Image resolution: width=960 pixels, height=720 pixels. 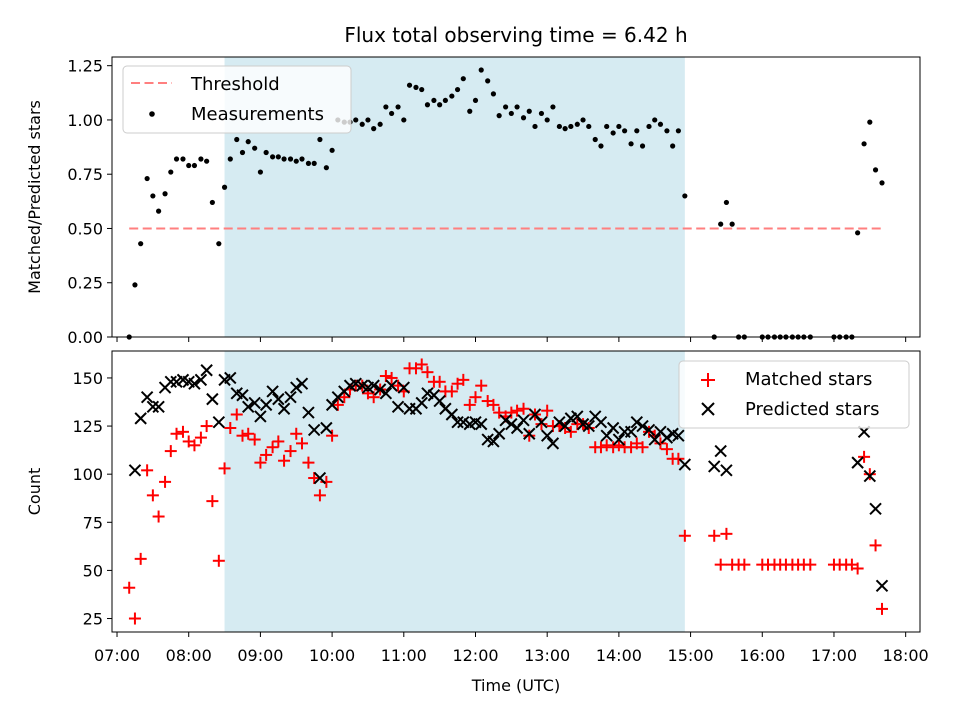 What do you see at coordinates (89, 202) in the screenshot?
I see `top-y-ticks: 0.00 0.25 0.50 0.75 1.00 1.25` at bounding box center [89, 202].